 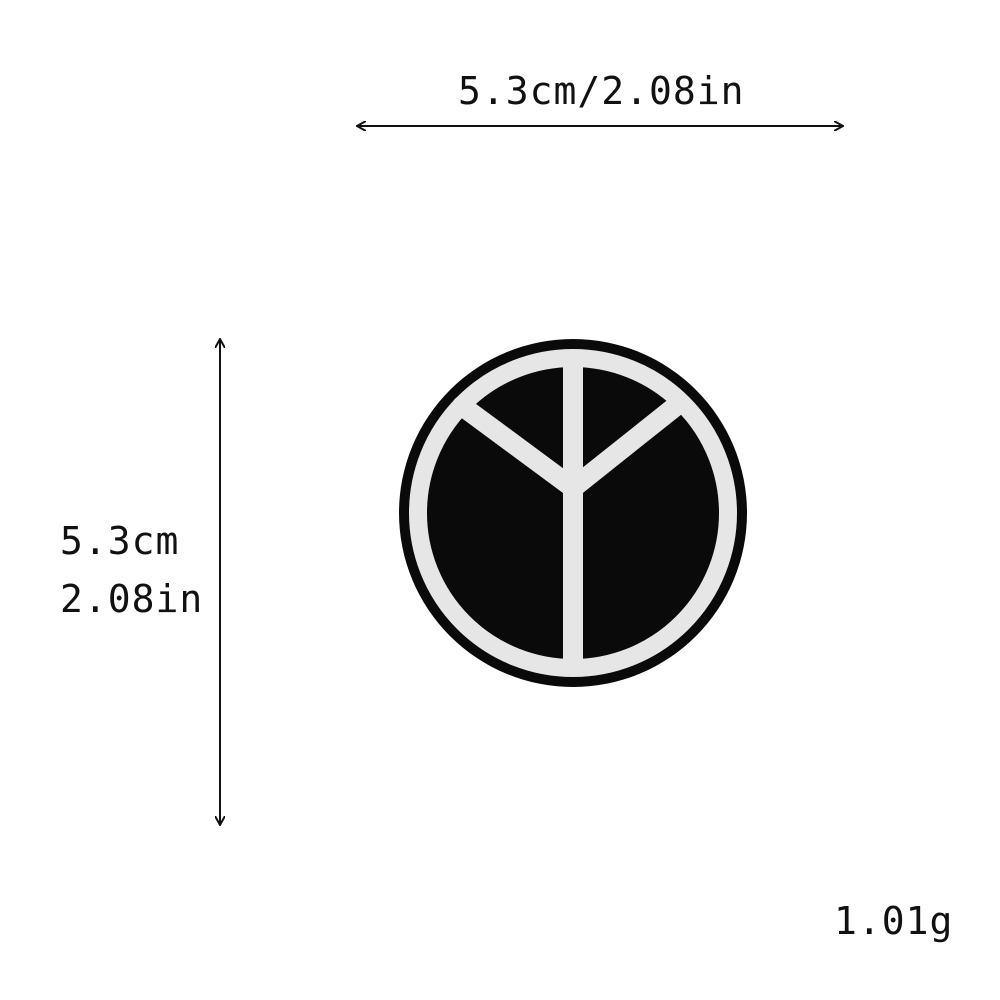 What do you see at coordinates (573, 513) in the screenshot?
I see `peace-sign-patch-icon` at bounding box center [573, 513].